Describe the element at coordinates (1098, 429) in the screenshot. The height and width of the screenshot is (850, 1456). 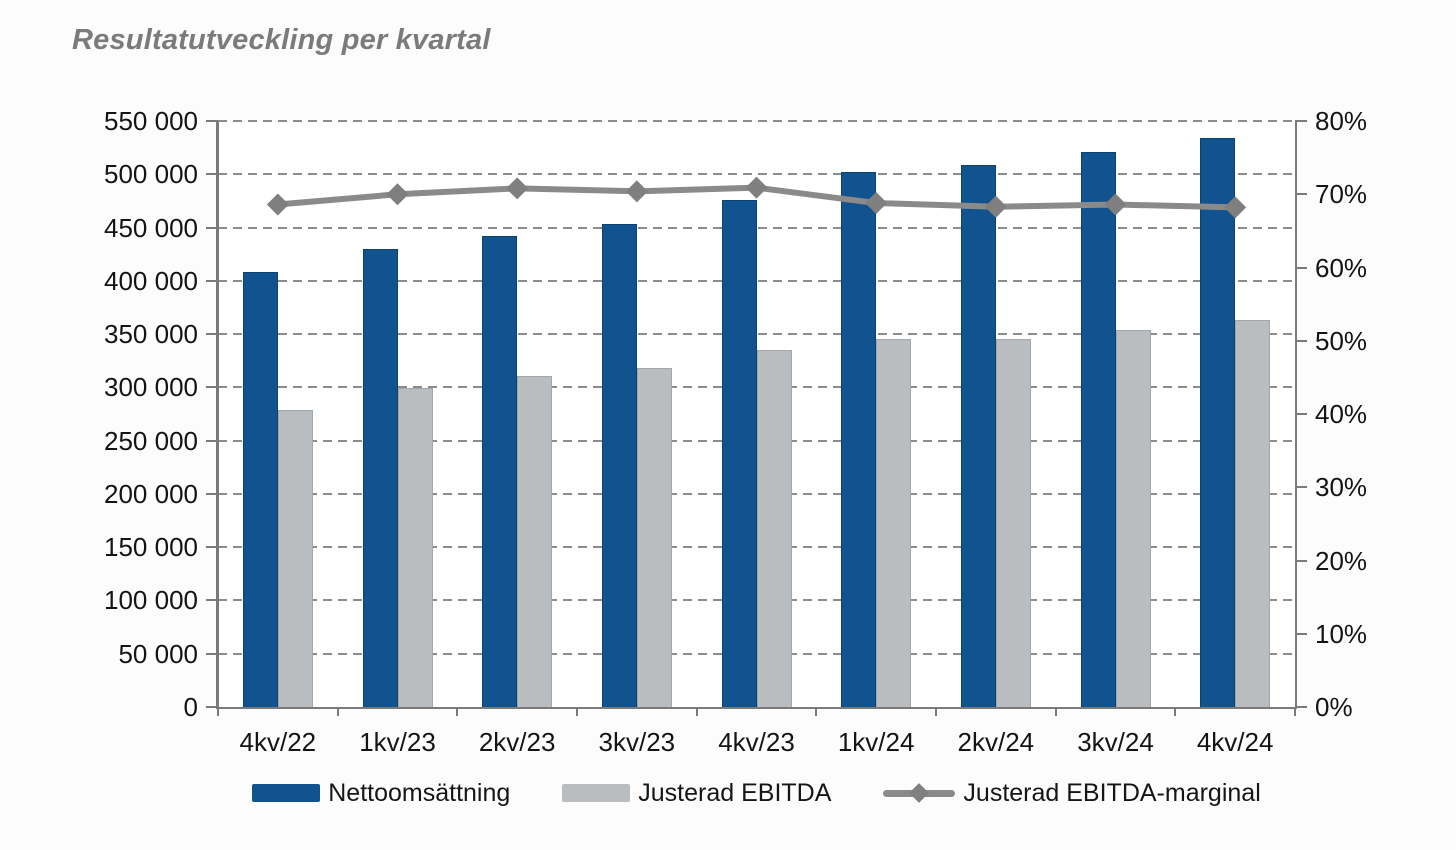
I see `bar-nettoomsattning-3kv/24` at that location.